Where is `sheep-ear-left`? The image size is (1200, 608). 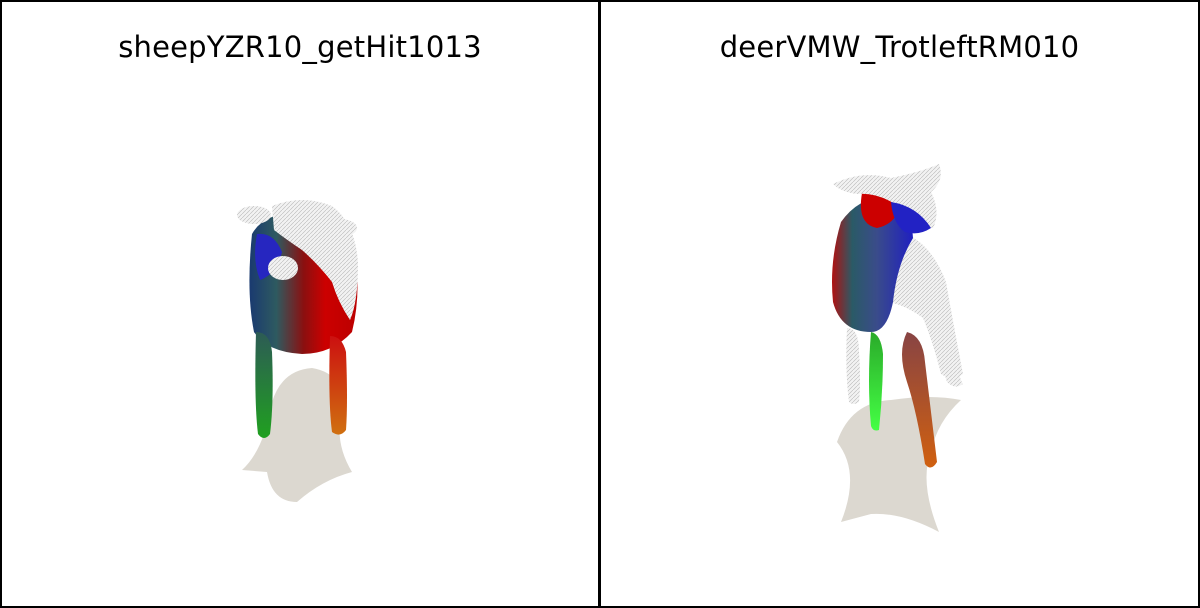 sheep-ear-left is located at coordinates (254, 215).